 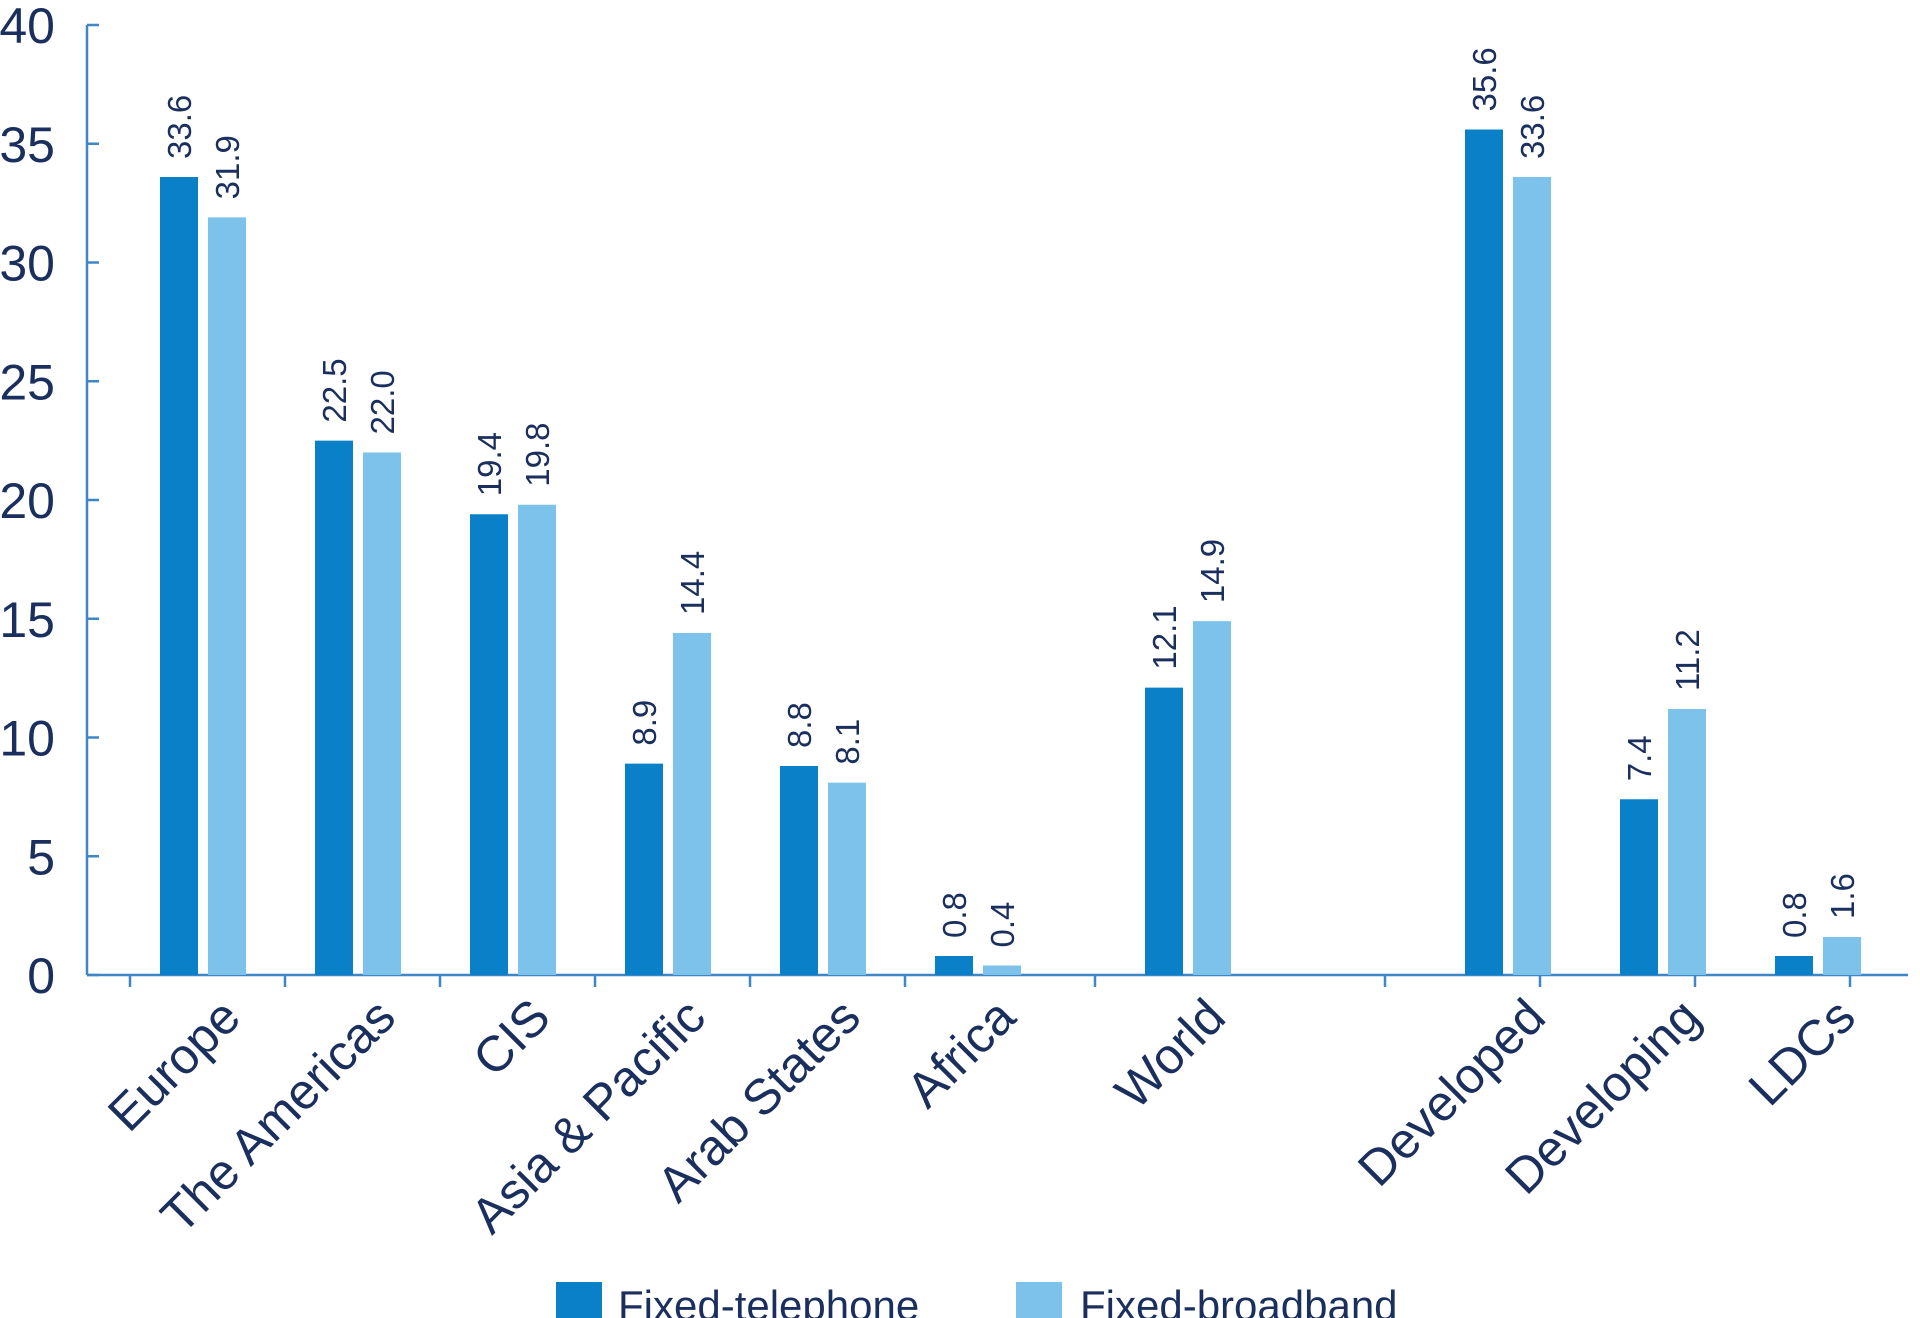 I want to click on data-label: 1.6, so click(x=1842, y=896).